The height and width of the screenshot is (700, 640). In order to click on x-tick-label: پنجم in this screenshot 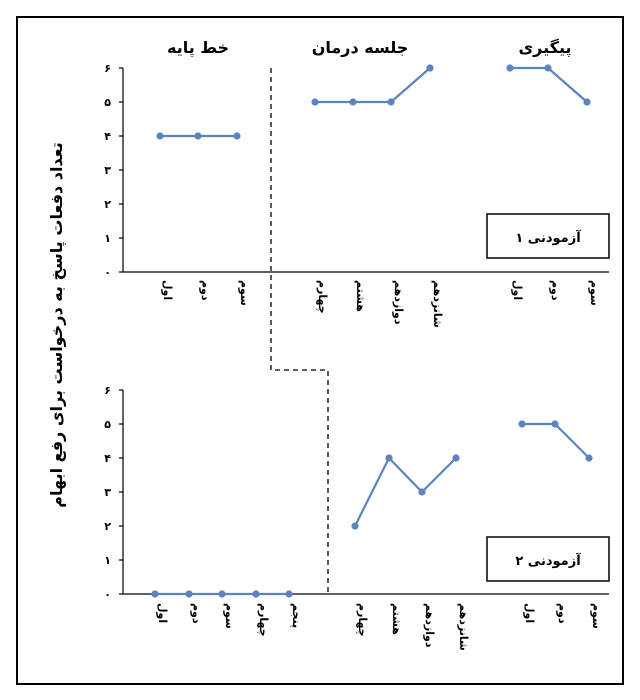, I will do `click(296, 615)`.